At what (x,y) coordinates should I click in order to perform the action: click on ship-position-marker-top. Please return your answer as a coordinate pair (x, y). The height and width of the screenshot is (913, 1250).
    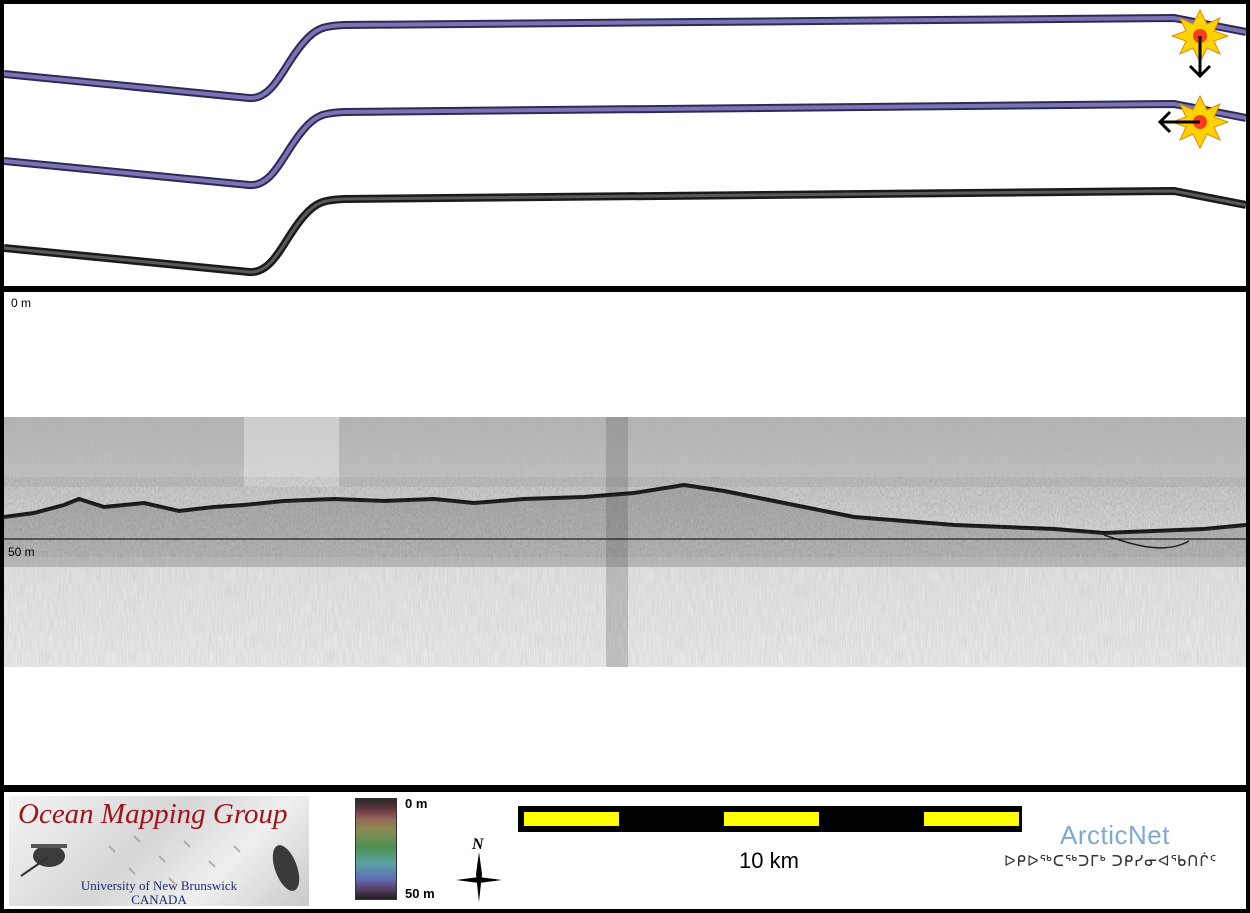
    Looking at the image, I should click on (1200, 43).